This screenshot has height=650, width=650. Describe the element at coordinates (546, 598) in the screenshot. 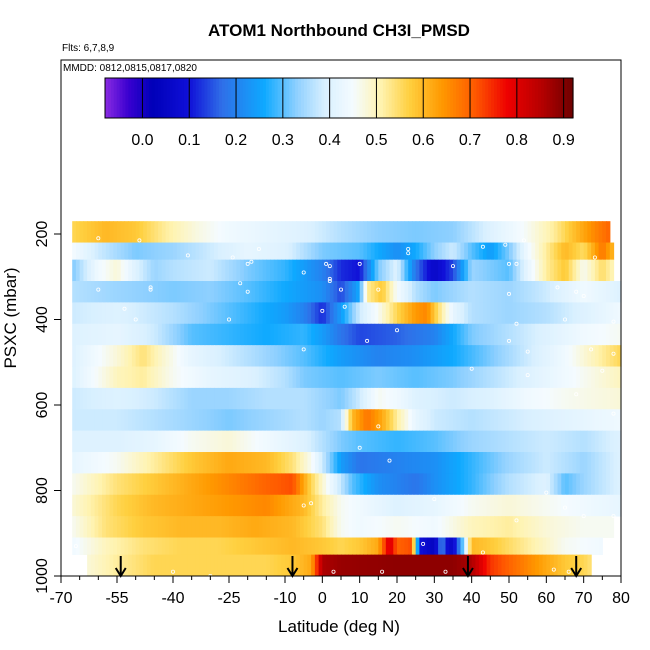

I see `x-tick-label: 60` at that location.